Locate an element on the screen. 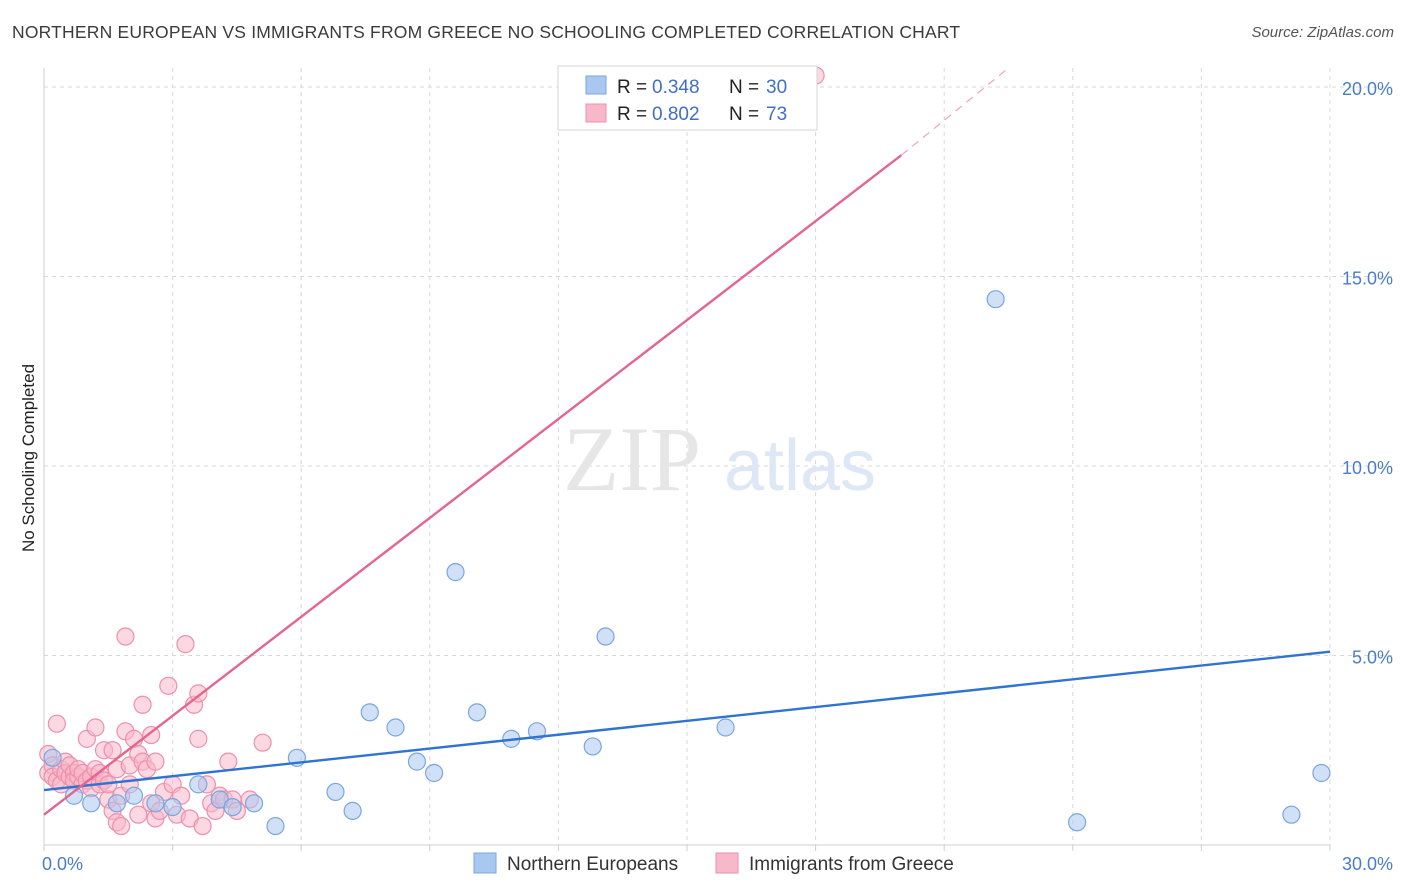 This screenshot has width=1406, height=892. bottom-legend-swatch-blue is located at coordinates (485, 863).